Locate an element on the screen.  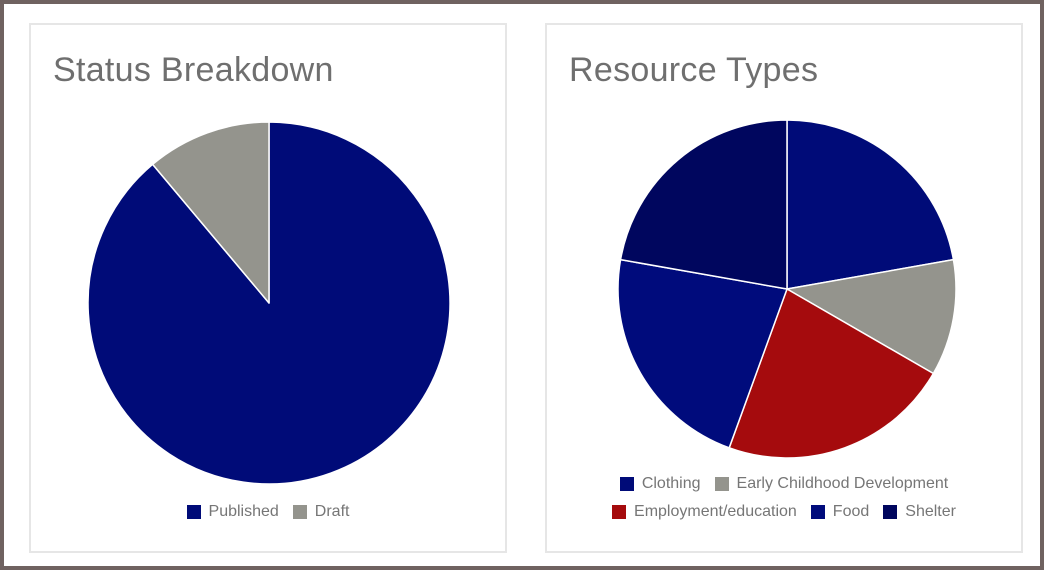
legend-label: Employment/education is located at coordinates (715, 511).